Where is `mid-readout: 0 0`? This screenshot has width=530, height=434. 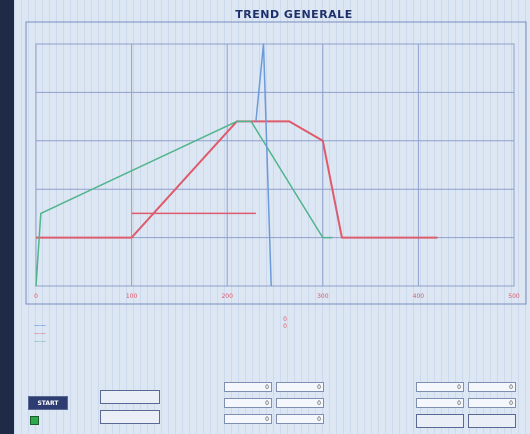 mid-readout: 0 0 is located at coordinates (285, 323).